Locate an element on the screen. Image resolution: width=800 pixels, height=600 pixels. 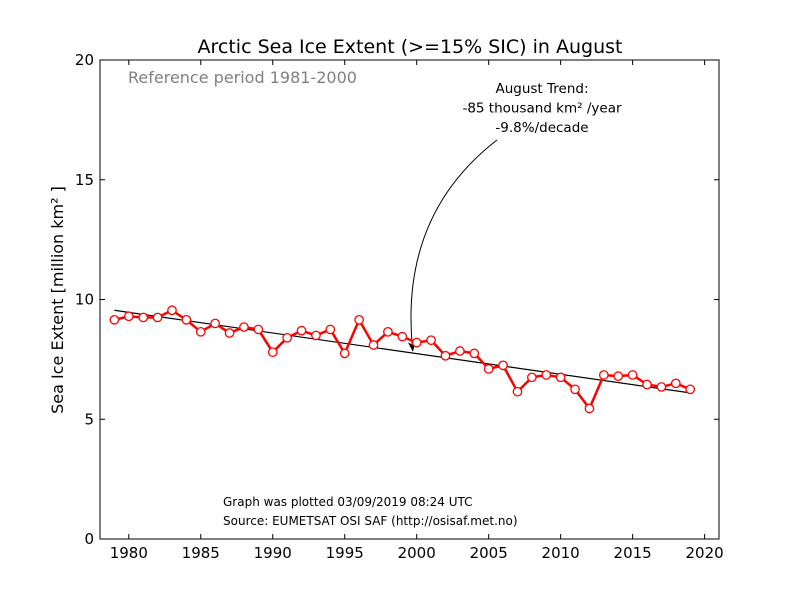
series-line is located at coordinates (402, 359).